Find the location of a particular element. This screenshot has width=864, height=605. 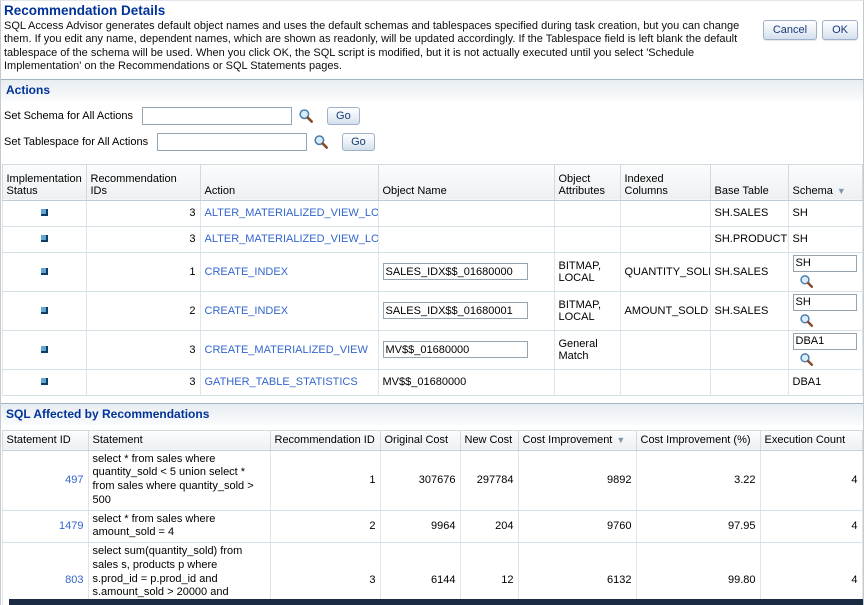

sql-section-header: SQL Affected by Recommendations is located at coordinates (432, 413).